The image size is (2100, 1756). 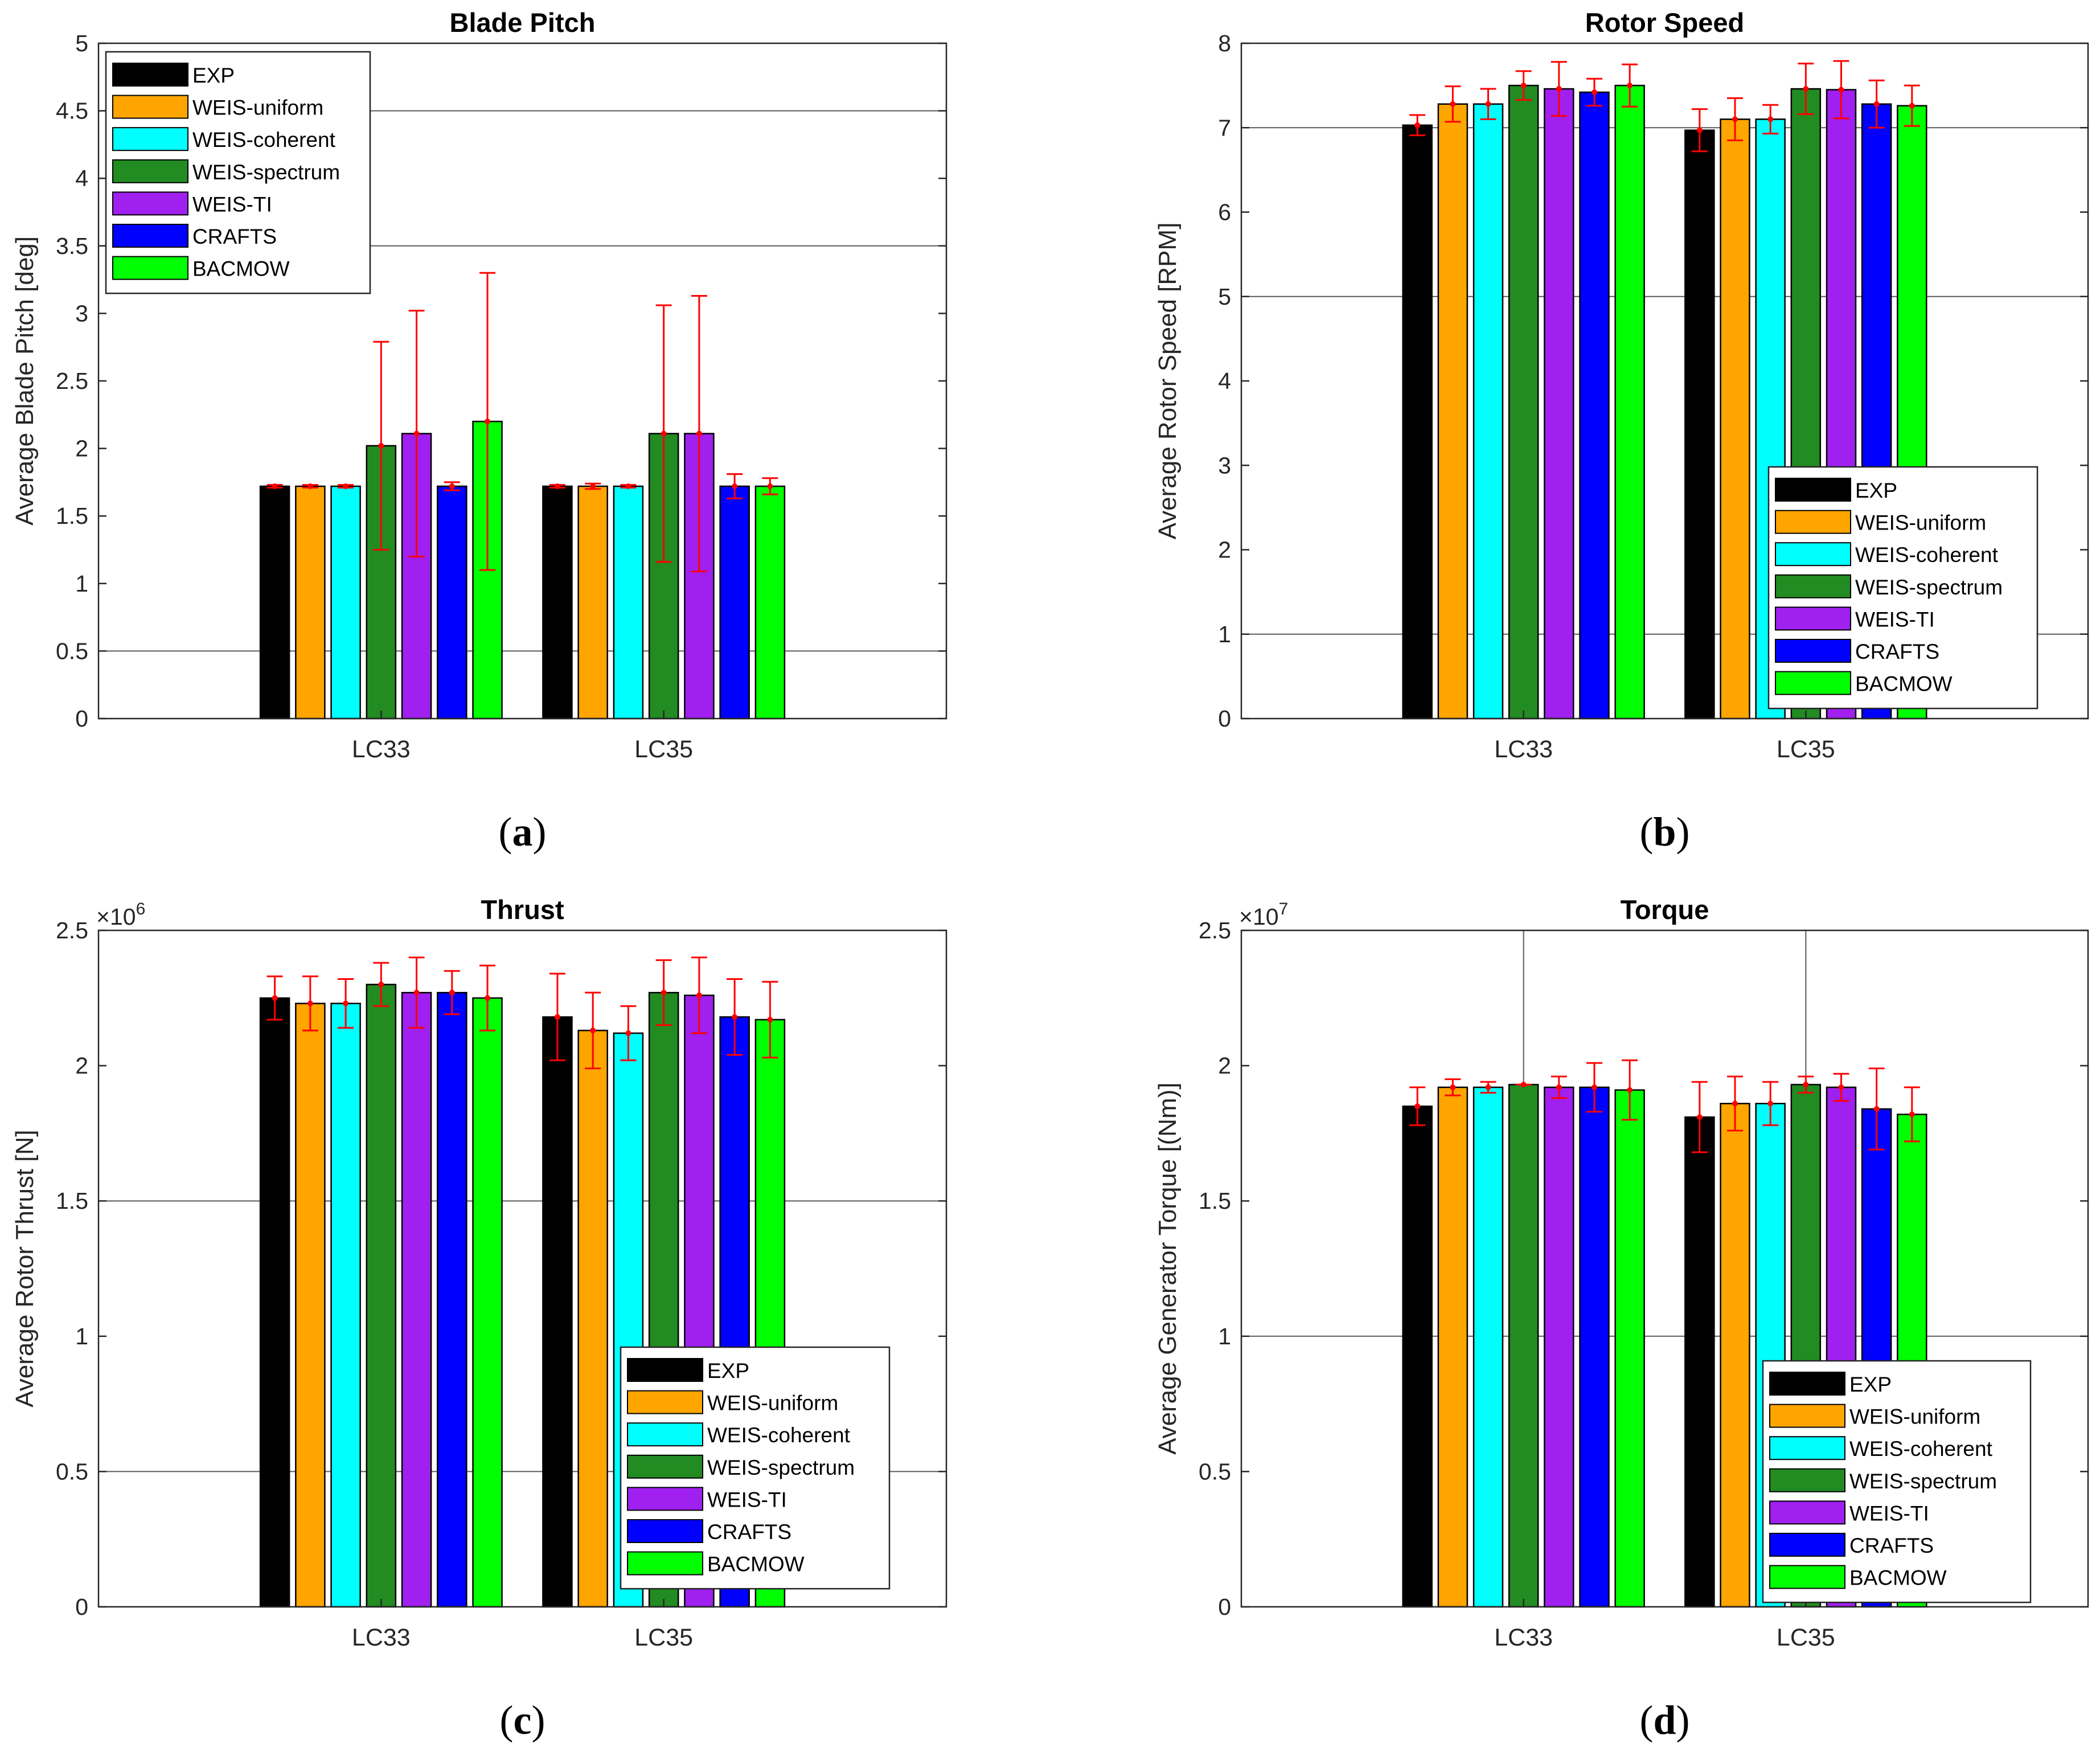 I want to click on y-tick-label: 2, so click(x=1224, y=550).